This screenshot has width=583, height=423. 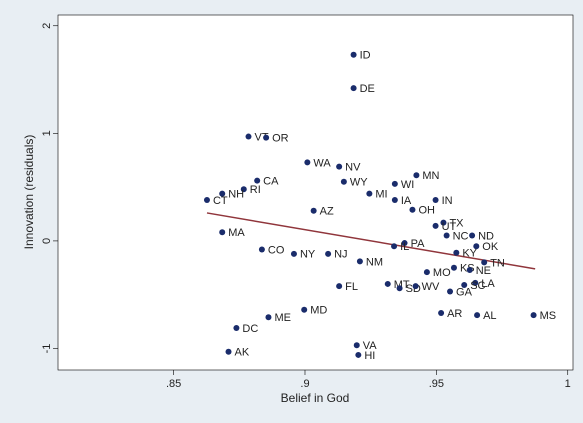 I want to click on point-label: IL, so click(x=404, y=247).